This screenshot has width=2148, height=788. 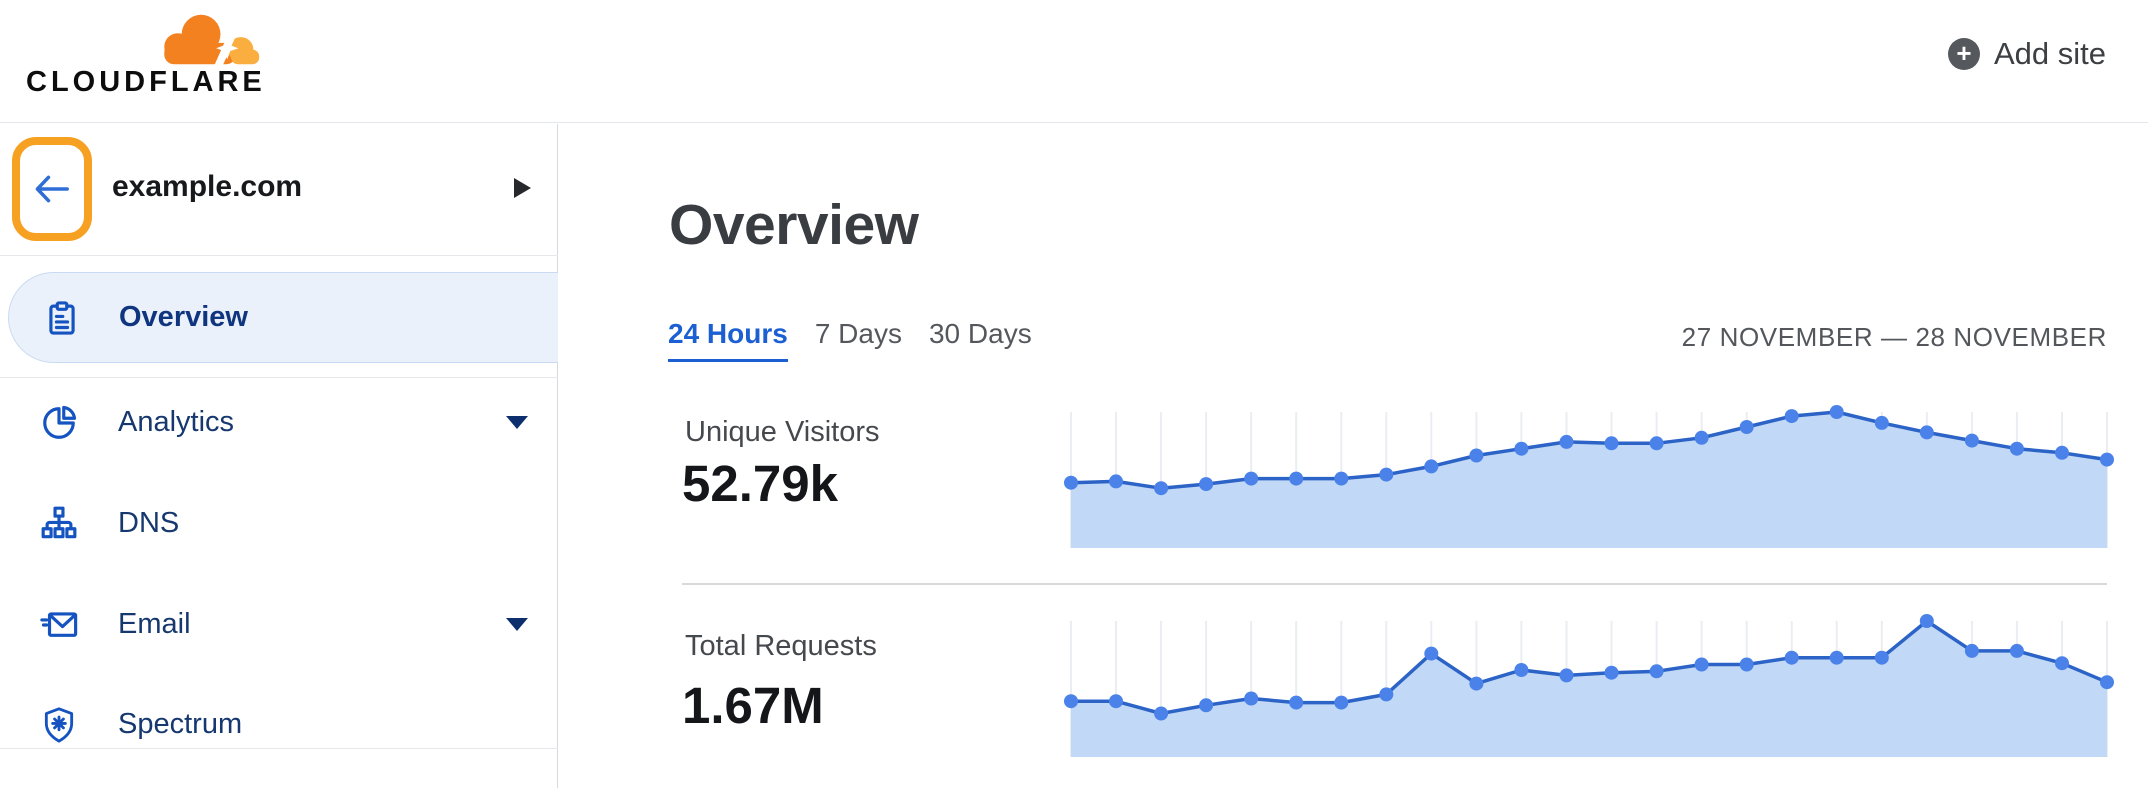 I want to click on shield-icon, so click(x=59, y=725).